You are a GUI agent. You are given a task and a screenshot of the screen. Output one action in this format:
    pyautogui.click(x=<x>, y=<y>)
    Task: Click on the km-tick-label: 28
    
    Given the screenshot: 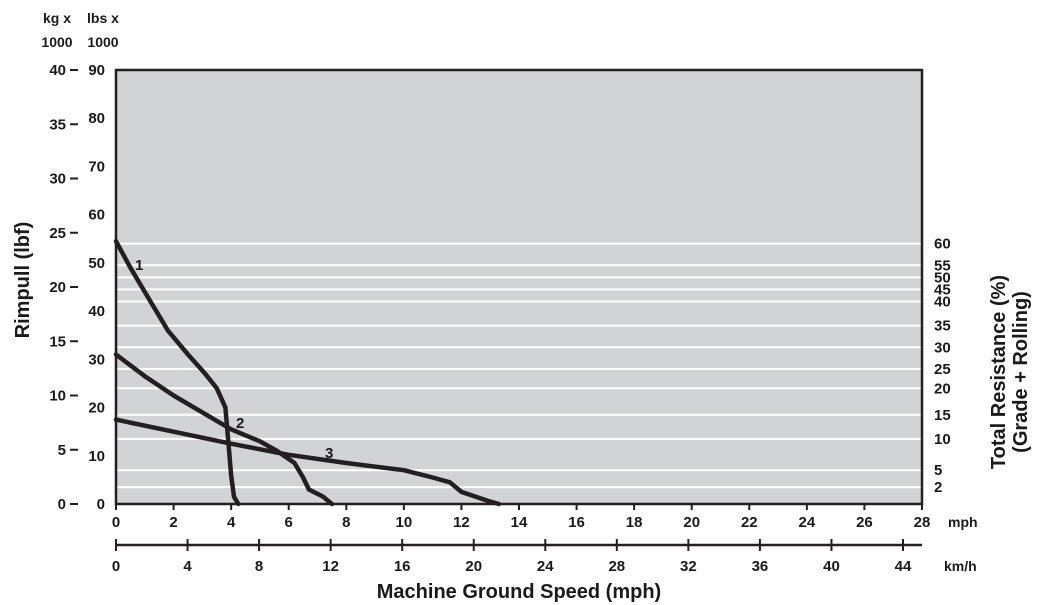 What is the action you would take?
    pyautogui.click(x=616, y=566)
    